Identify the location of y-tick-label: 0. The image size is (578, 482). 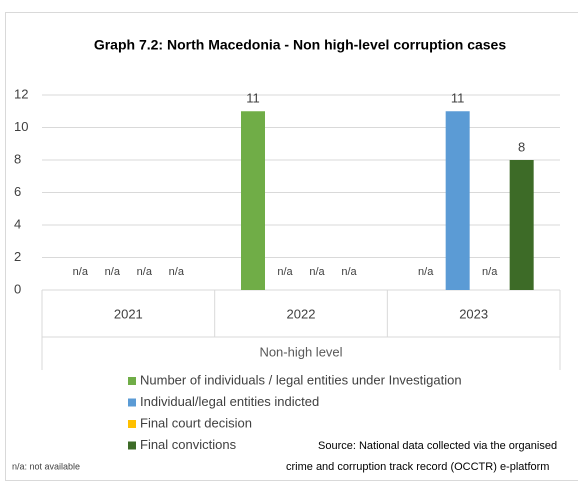
(17, 288).